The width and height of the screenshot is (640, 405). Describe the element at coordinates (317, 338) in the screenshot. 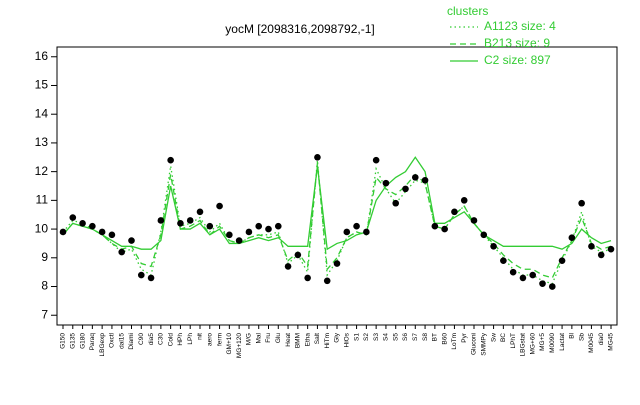

I see `x-tick-label: Salt` at that location.